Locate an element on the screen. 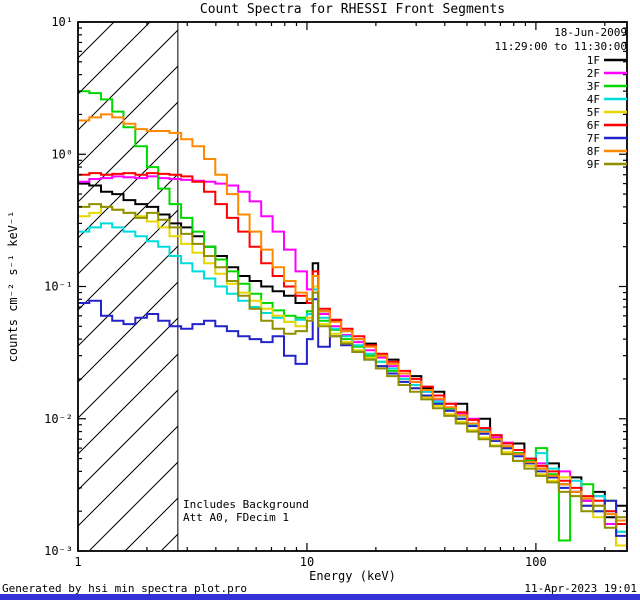 The width and height of the screenshot is (640, 600). bottom-accent-bar is located at coordinates (320, 597).